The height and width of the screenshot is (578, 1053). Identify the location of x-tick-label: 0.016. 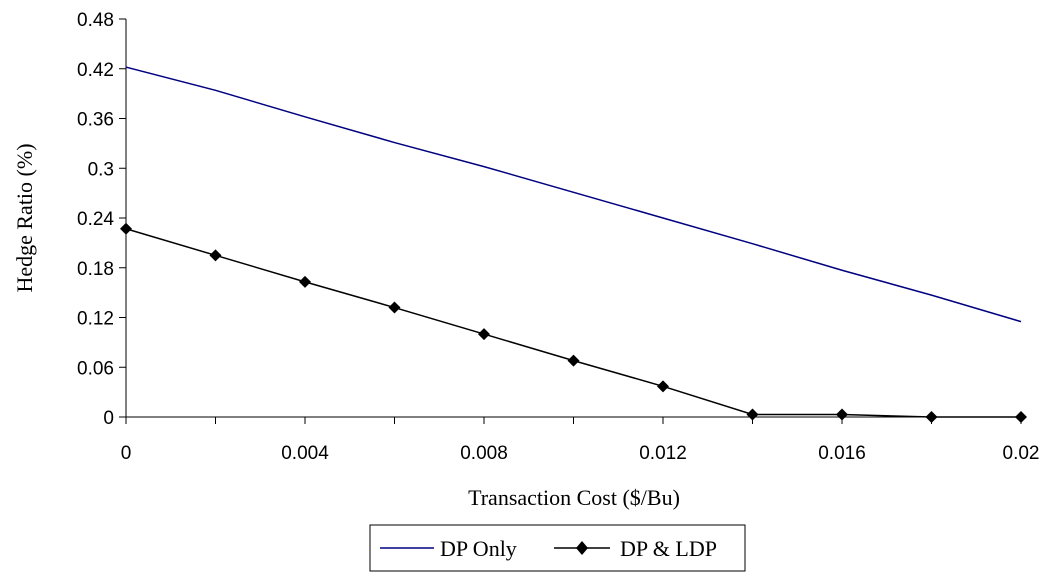
(842, 453).